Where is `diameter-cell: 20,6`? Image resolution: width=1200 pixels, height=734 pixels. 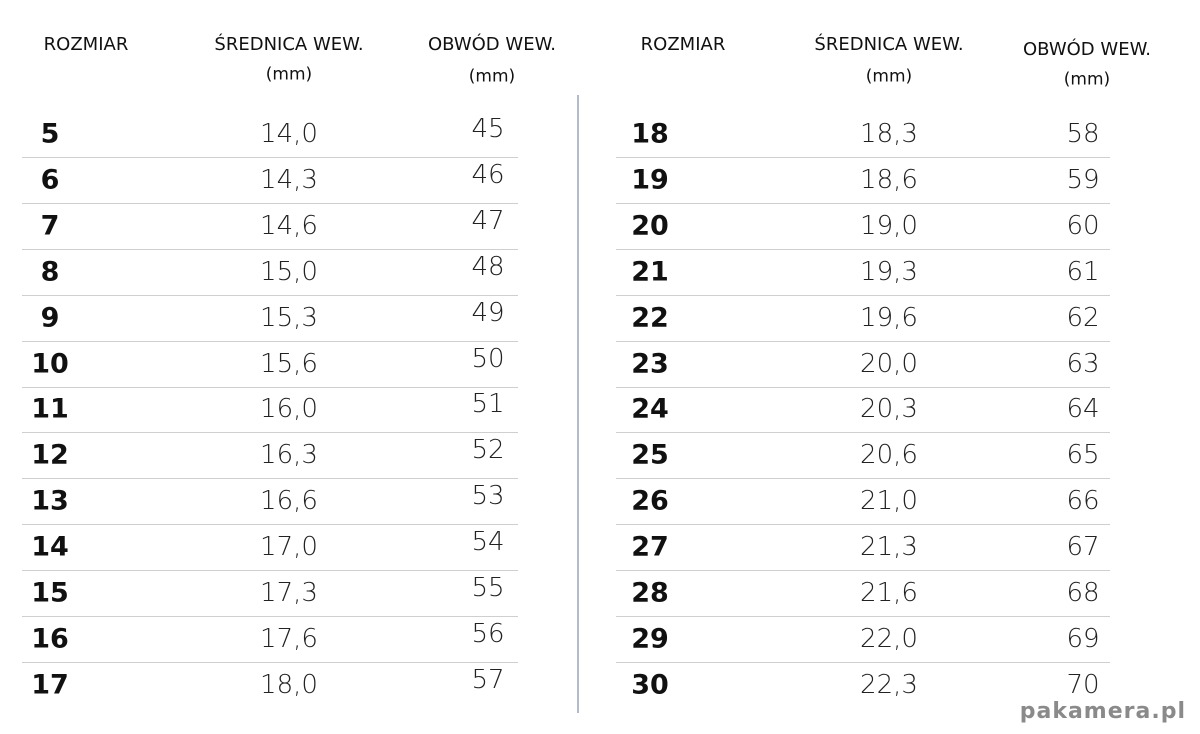
diameter-cell: 20,6 is located at coordinates (889, 455).